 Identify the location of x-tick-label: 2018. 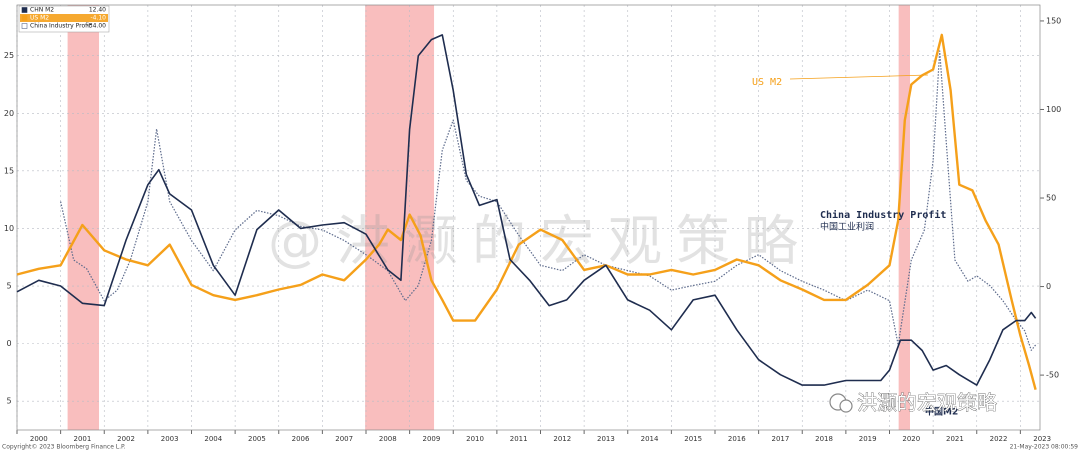
(824, 439).